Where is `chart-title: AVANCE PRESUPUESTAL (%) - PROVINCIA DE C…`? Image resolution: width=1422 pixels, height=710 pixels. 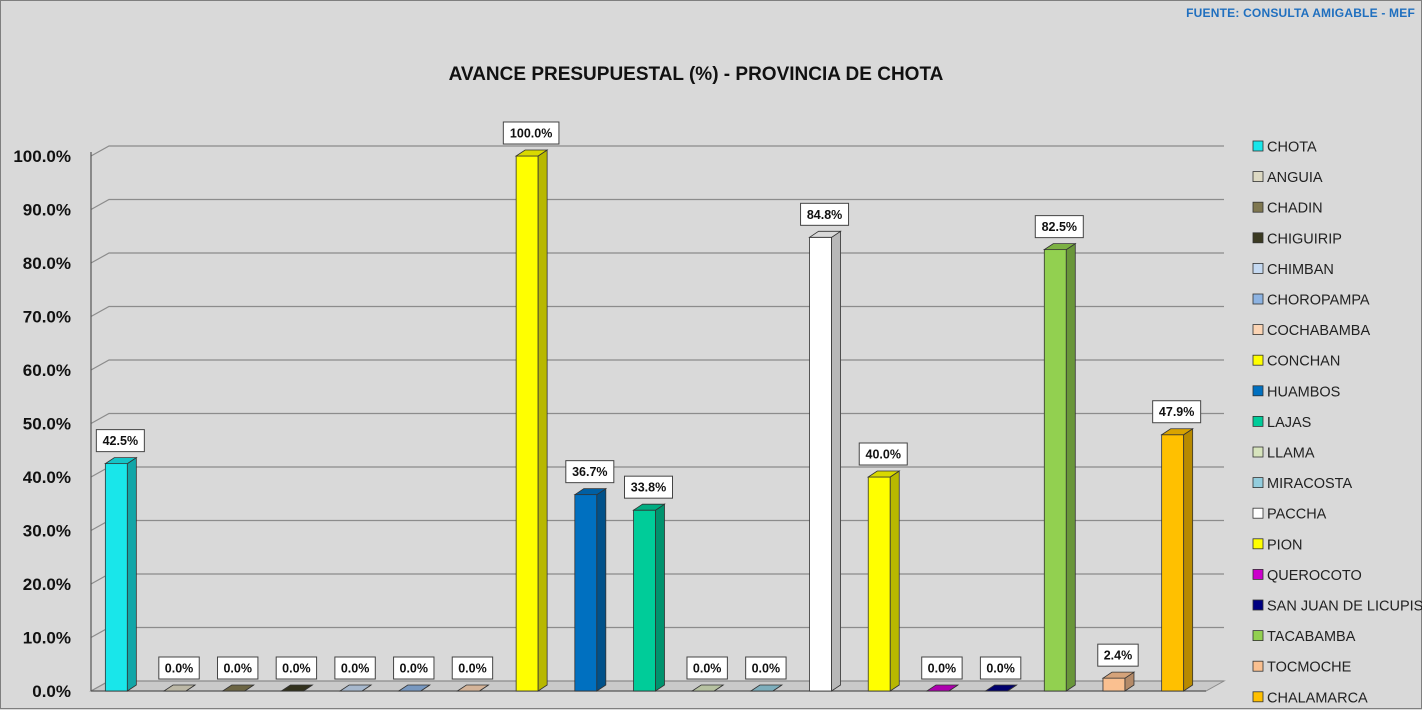
chart-title: AVANCE PRESUPUESTAL (%) - PROVINCIA DE C… is located at coordinates (696, 74).